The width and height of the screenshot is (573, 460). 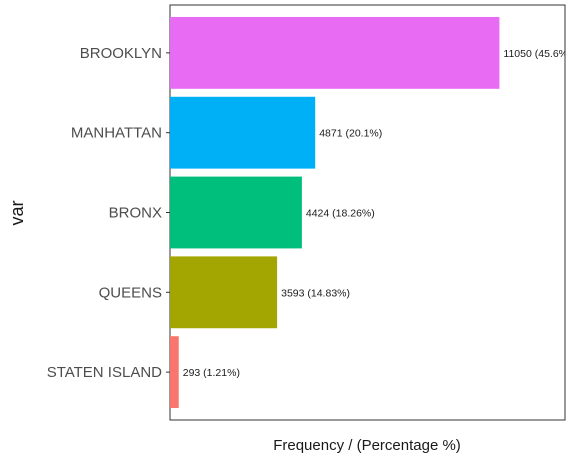 I want to click on bar-staten-island, so click(x=174, y=372).